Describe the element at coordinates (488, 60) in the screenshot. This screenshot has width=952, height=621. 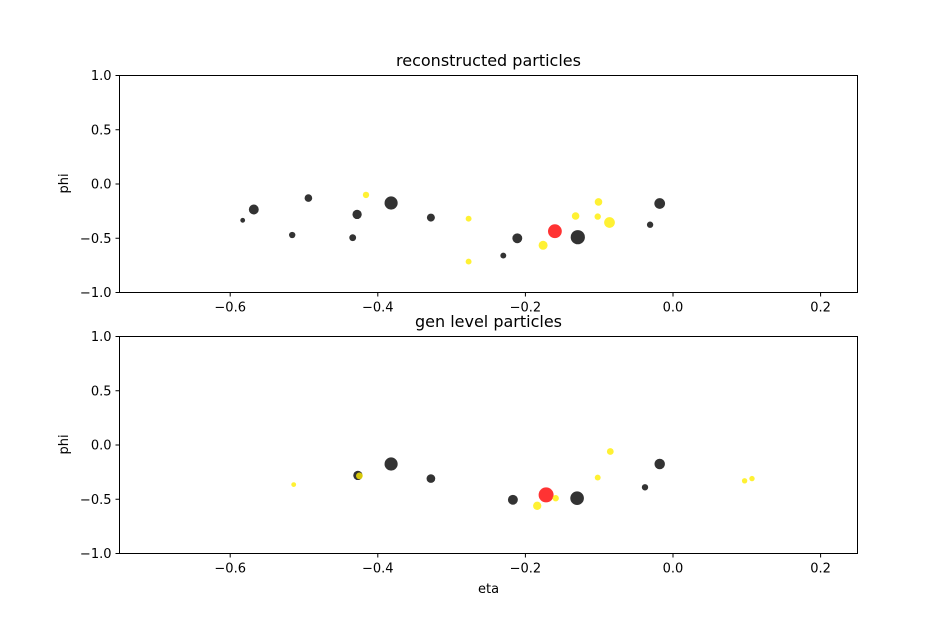
I see `plot-title: reconstructed particles` at that location.